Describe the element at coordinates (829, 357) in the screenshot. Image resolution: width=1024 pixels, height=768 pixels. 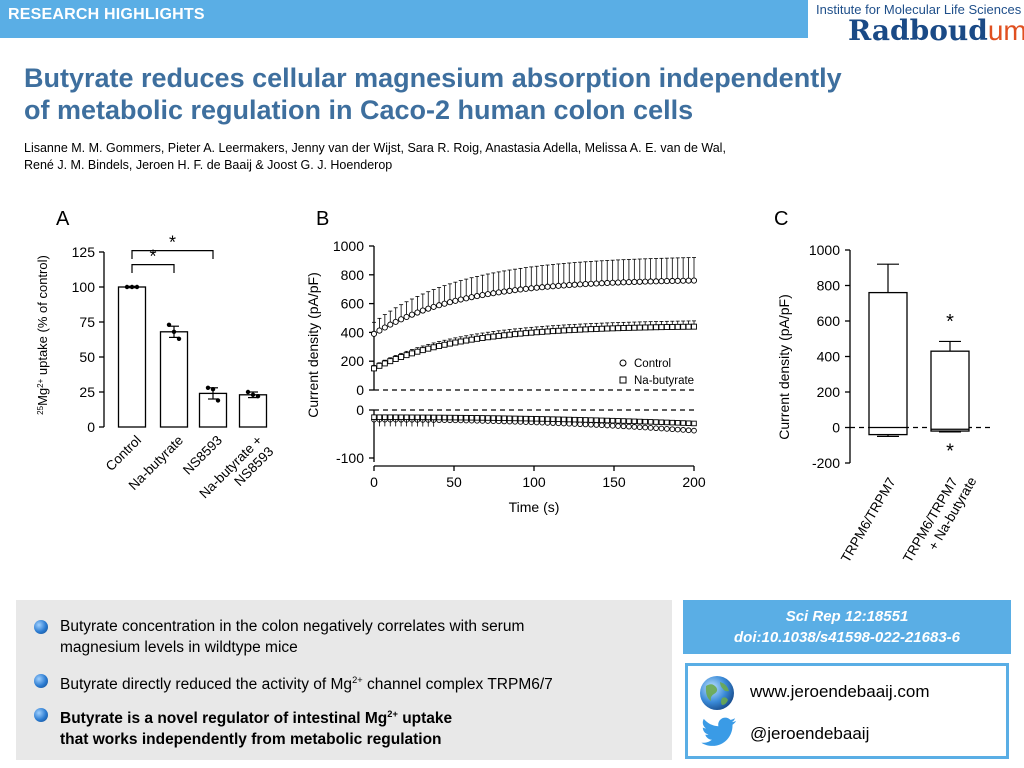
I see `y-tick-label: 400` at that location.